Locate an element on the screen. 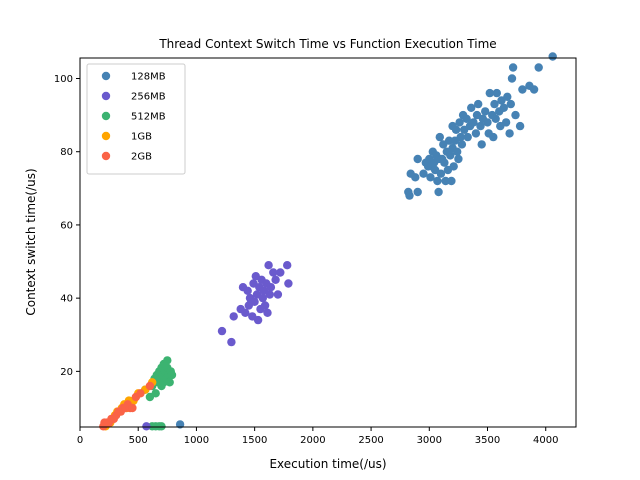 The image size is (640, 480). legend-label: 256MB is located at coordinates (148, 97).